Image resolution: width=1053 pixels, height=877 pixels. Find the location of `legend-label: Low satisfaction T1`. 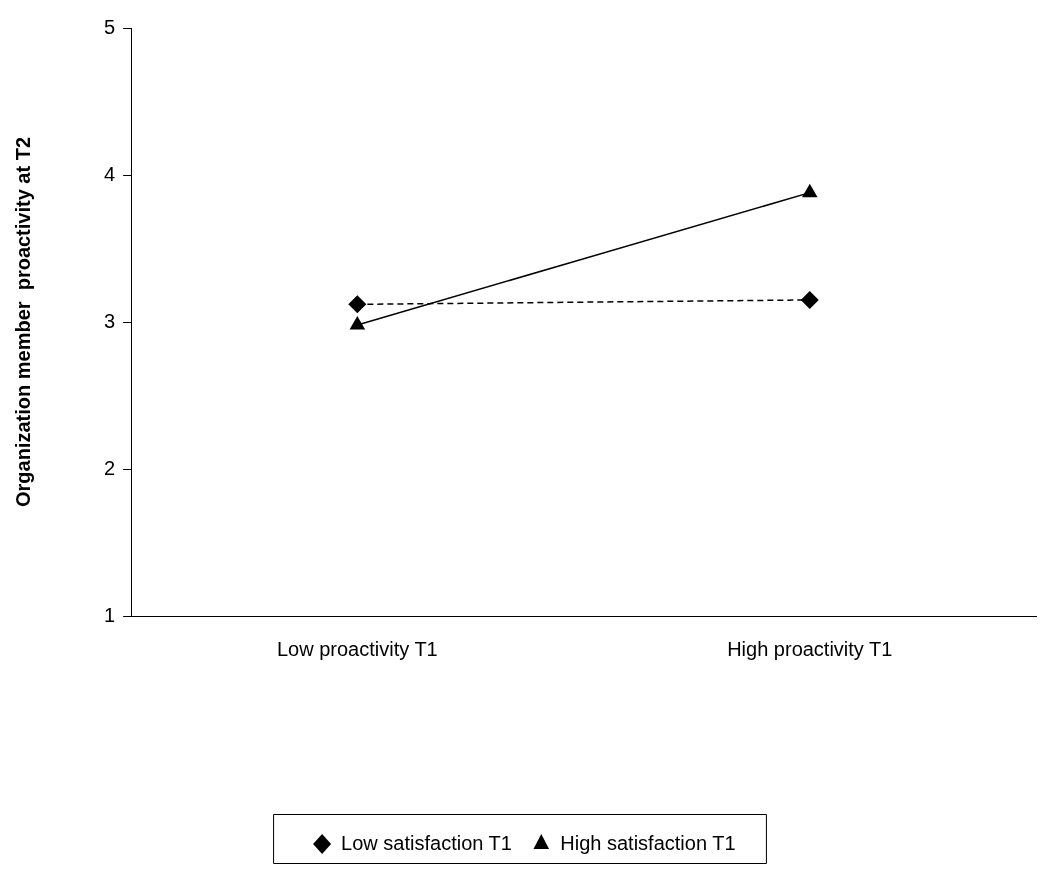

legend-label: Low satisfaction T1 is located at coordinates (426, 842).